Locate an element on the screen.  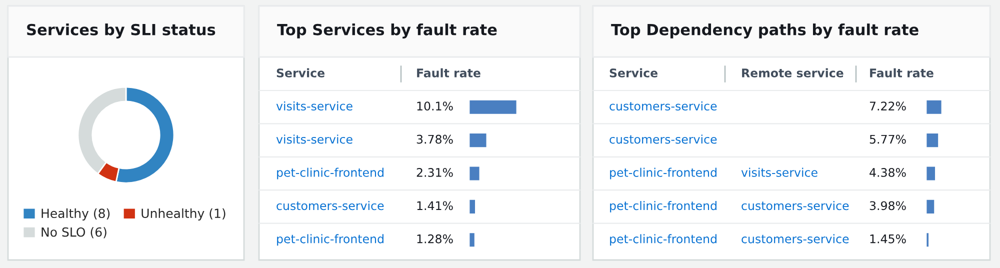
legend-label: Healthy (8) is located at coordinates (76, 214).